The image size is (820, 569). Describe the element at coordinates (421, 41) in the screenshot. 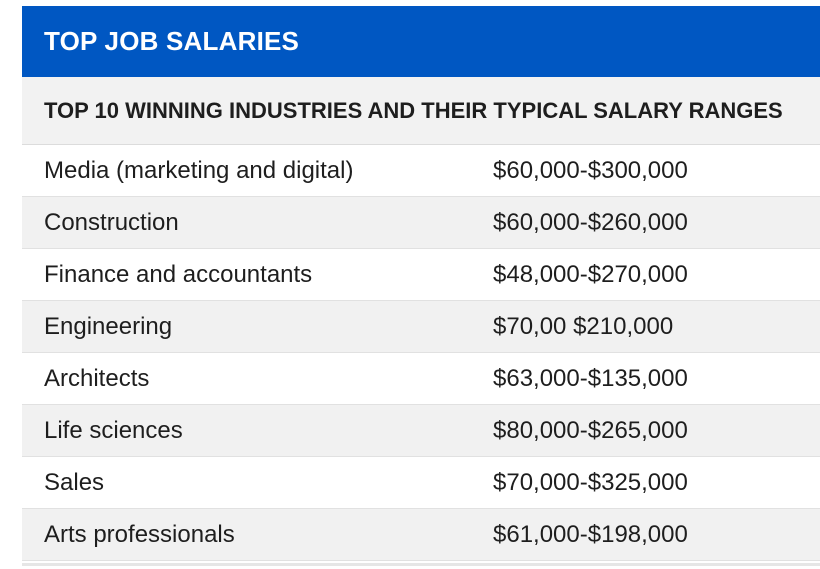

I see `page-title-banner: TOP JOB SALARIES` at that location.